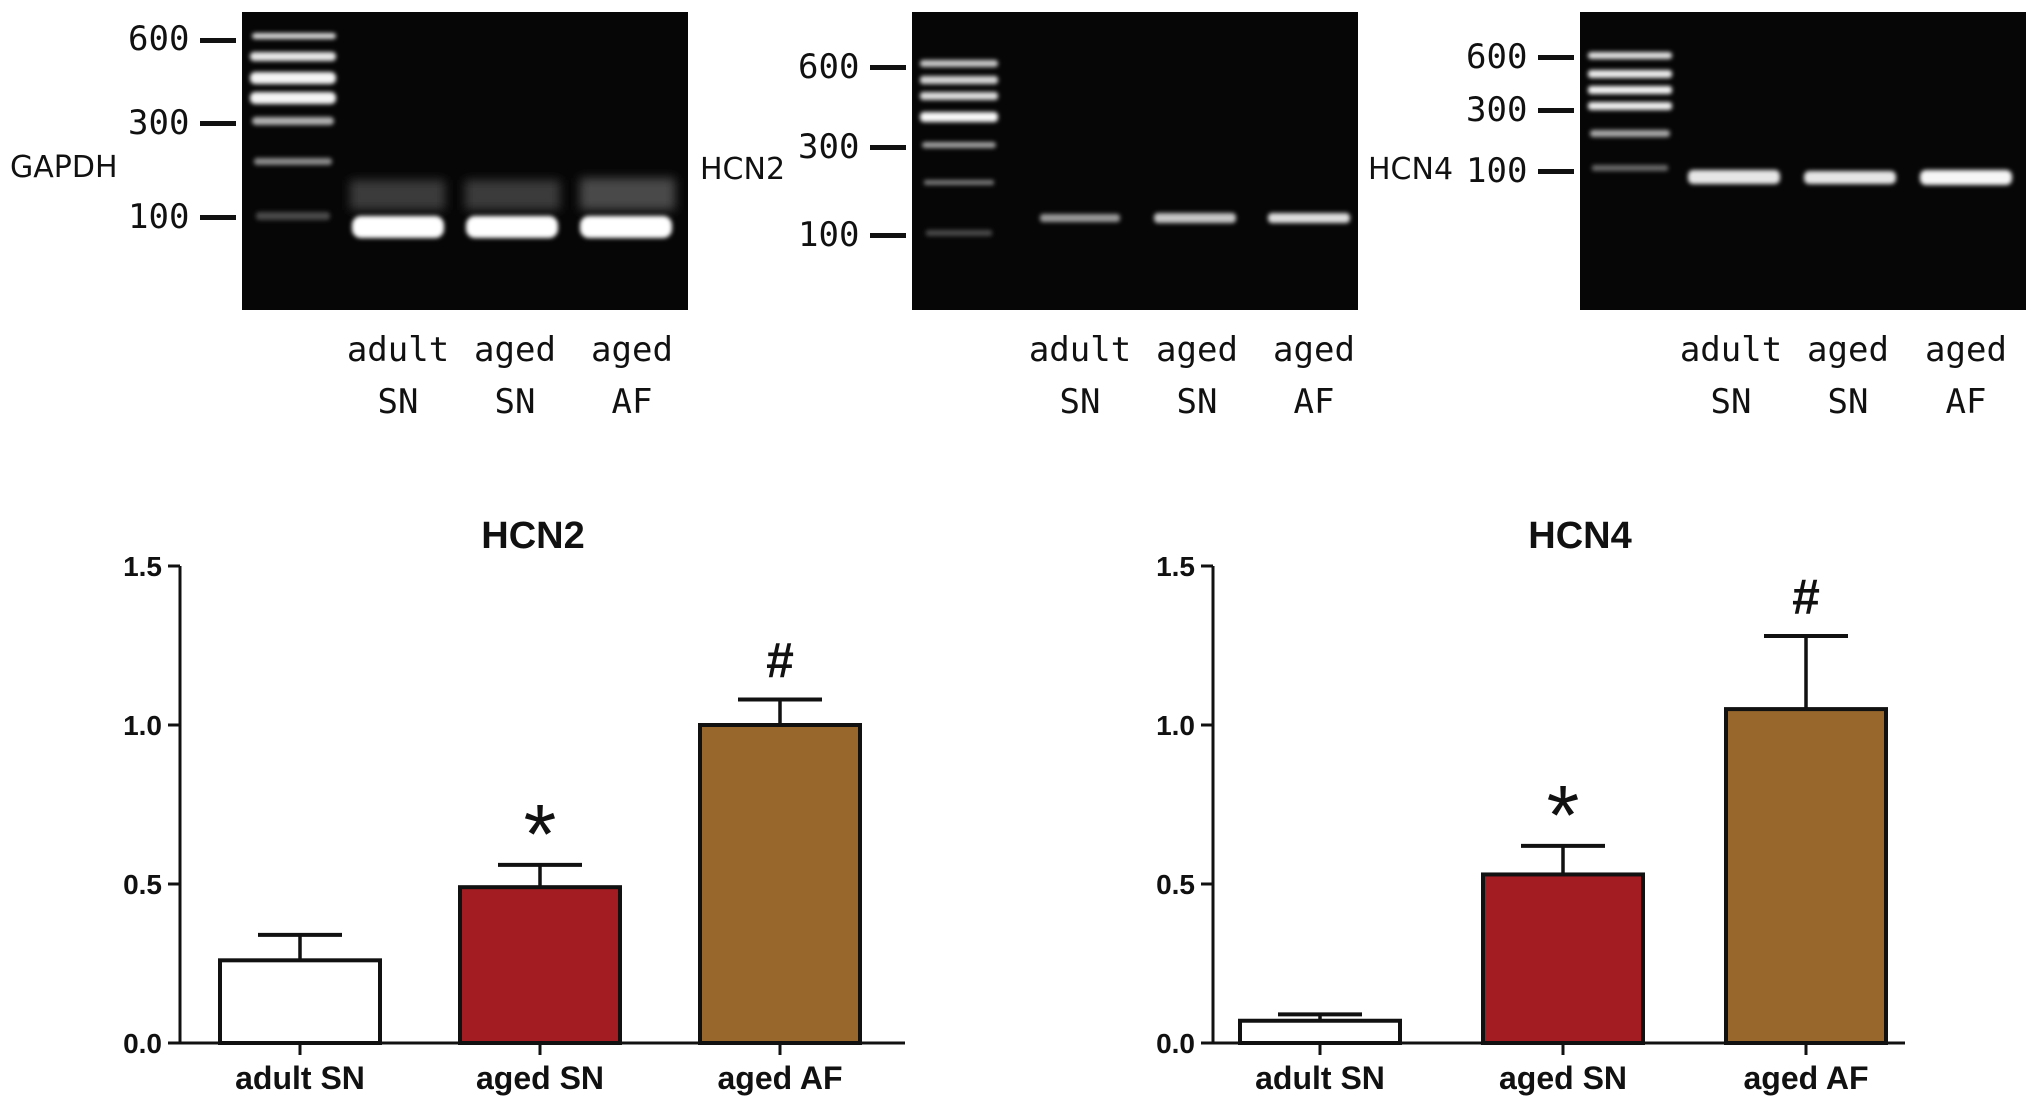 The height and width of the screenshot is (1102, 2031). I want to click on gel-panel-hcn2: HCN2 600 300 100 ad, so click(1025, 220).